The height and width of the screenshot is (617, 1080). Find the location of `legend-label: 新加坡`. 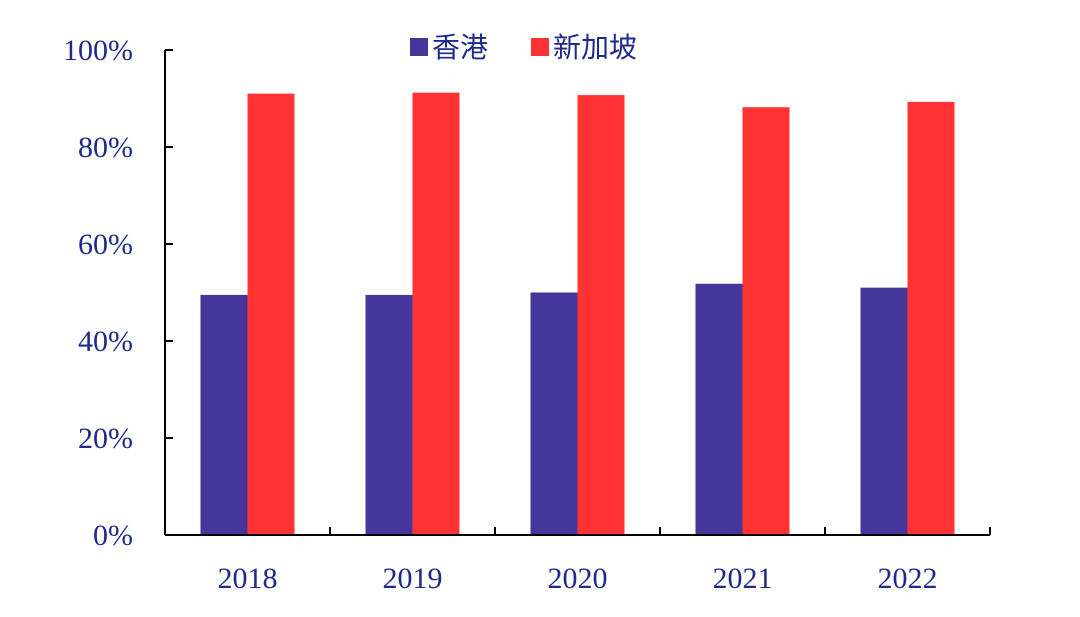

legend-label: 新加坡 is located at coordinates (595, 47).